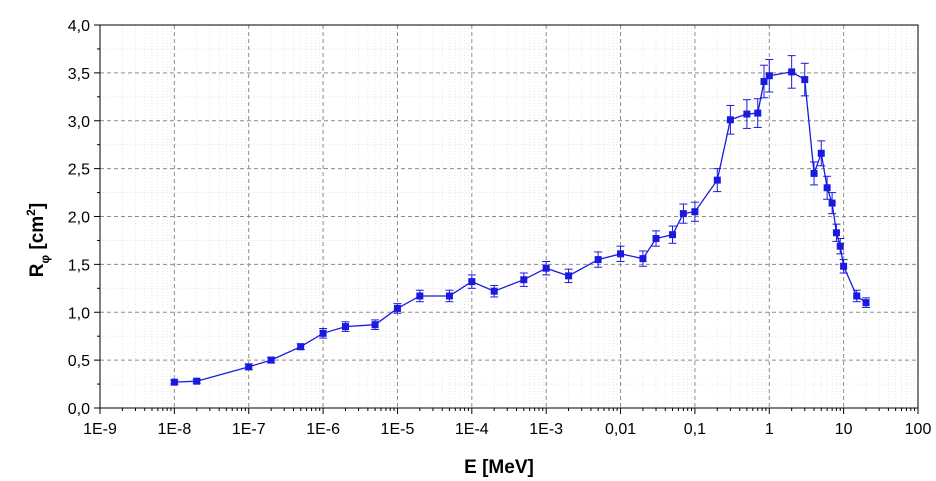 The image size is (936, 481). I want to click on x-tick-label: 1E-5, so click(398, 429).